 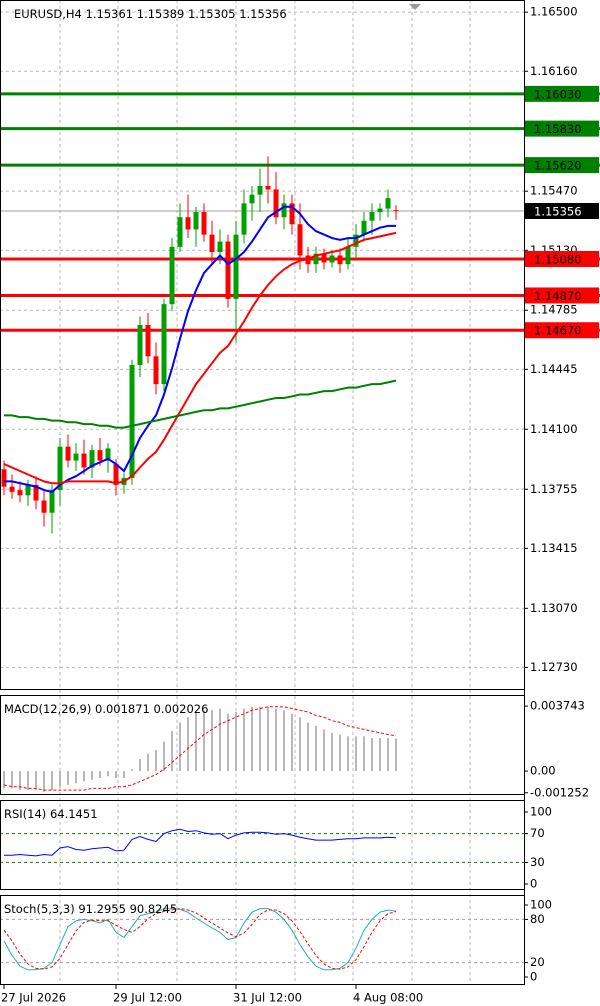 What do you see at coordinates (212, 14) in the screenshot?
I see `header-value: 1.15305` at bounding box center [212, 14].